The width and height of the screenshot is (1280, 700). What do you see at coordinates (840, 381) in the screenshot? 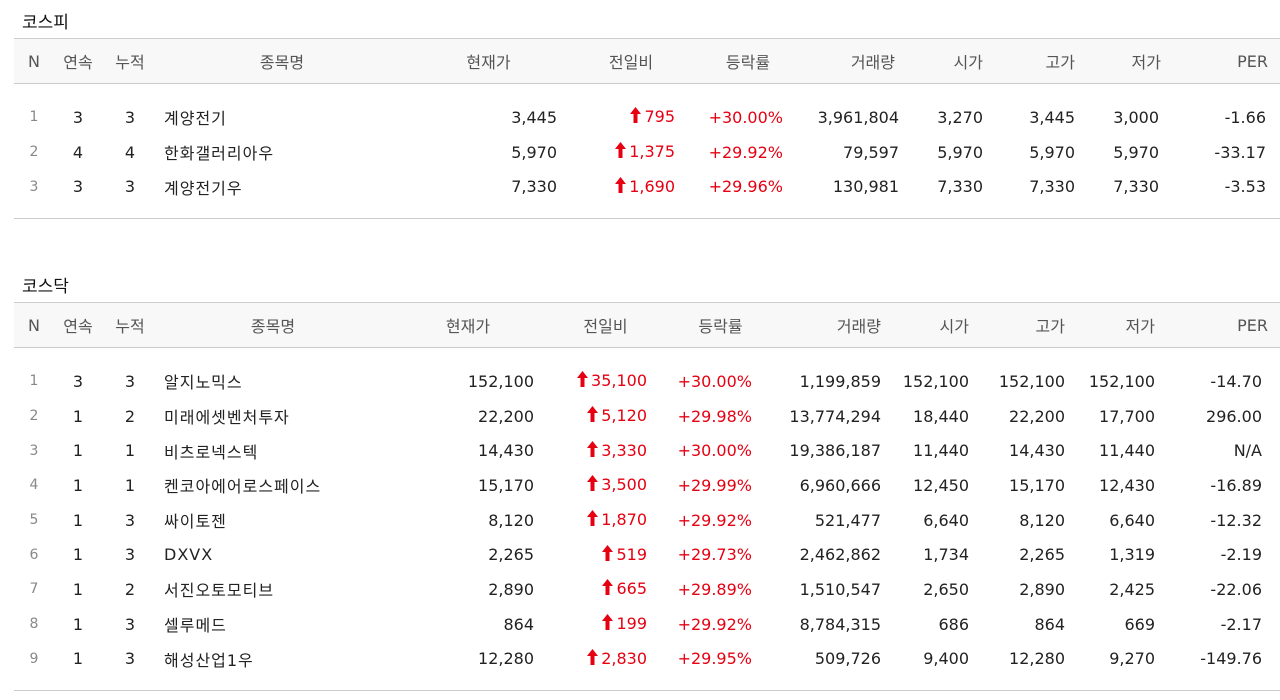
I see `trading-volume: 1,199,859` at bounding box center [840, 381].